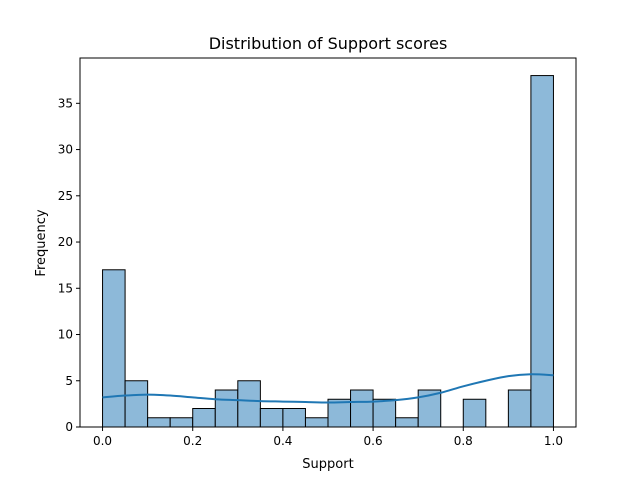  I want to click on chart-title: Distribution of Support scores, so click(328, 43).